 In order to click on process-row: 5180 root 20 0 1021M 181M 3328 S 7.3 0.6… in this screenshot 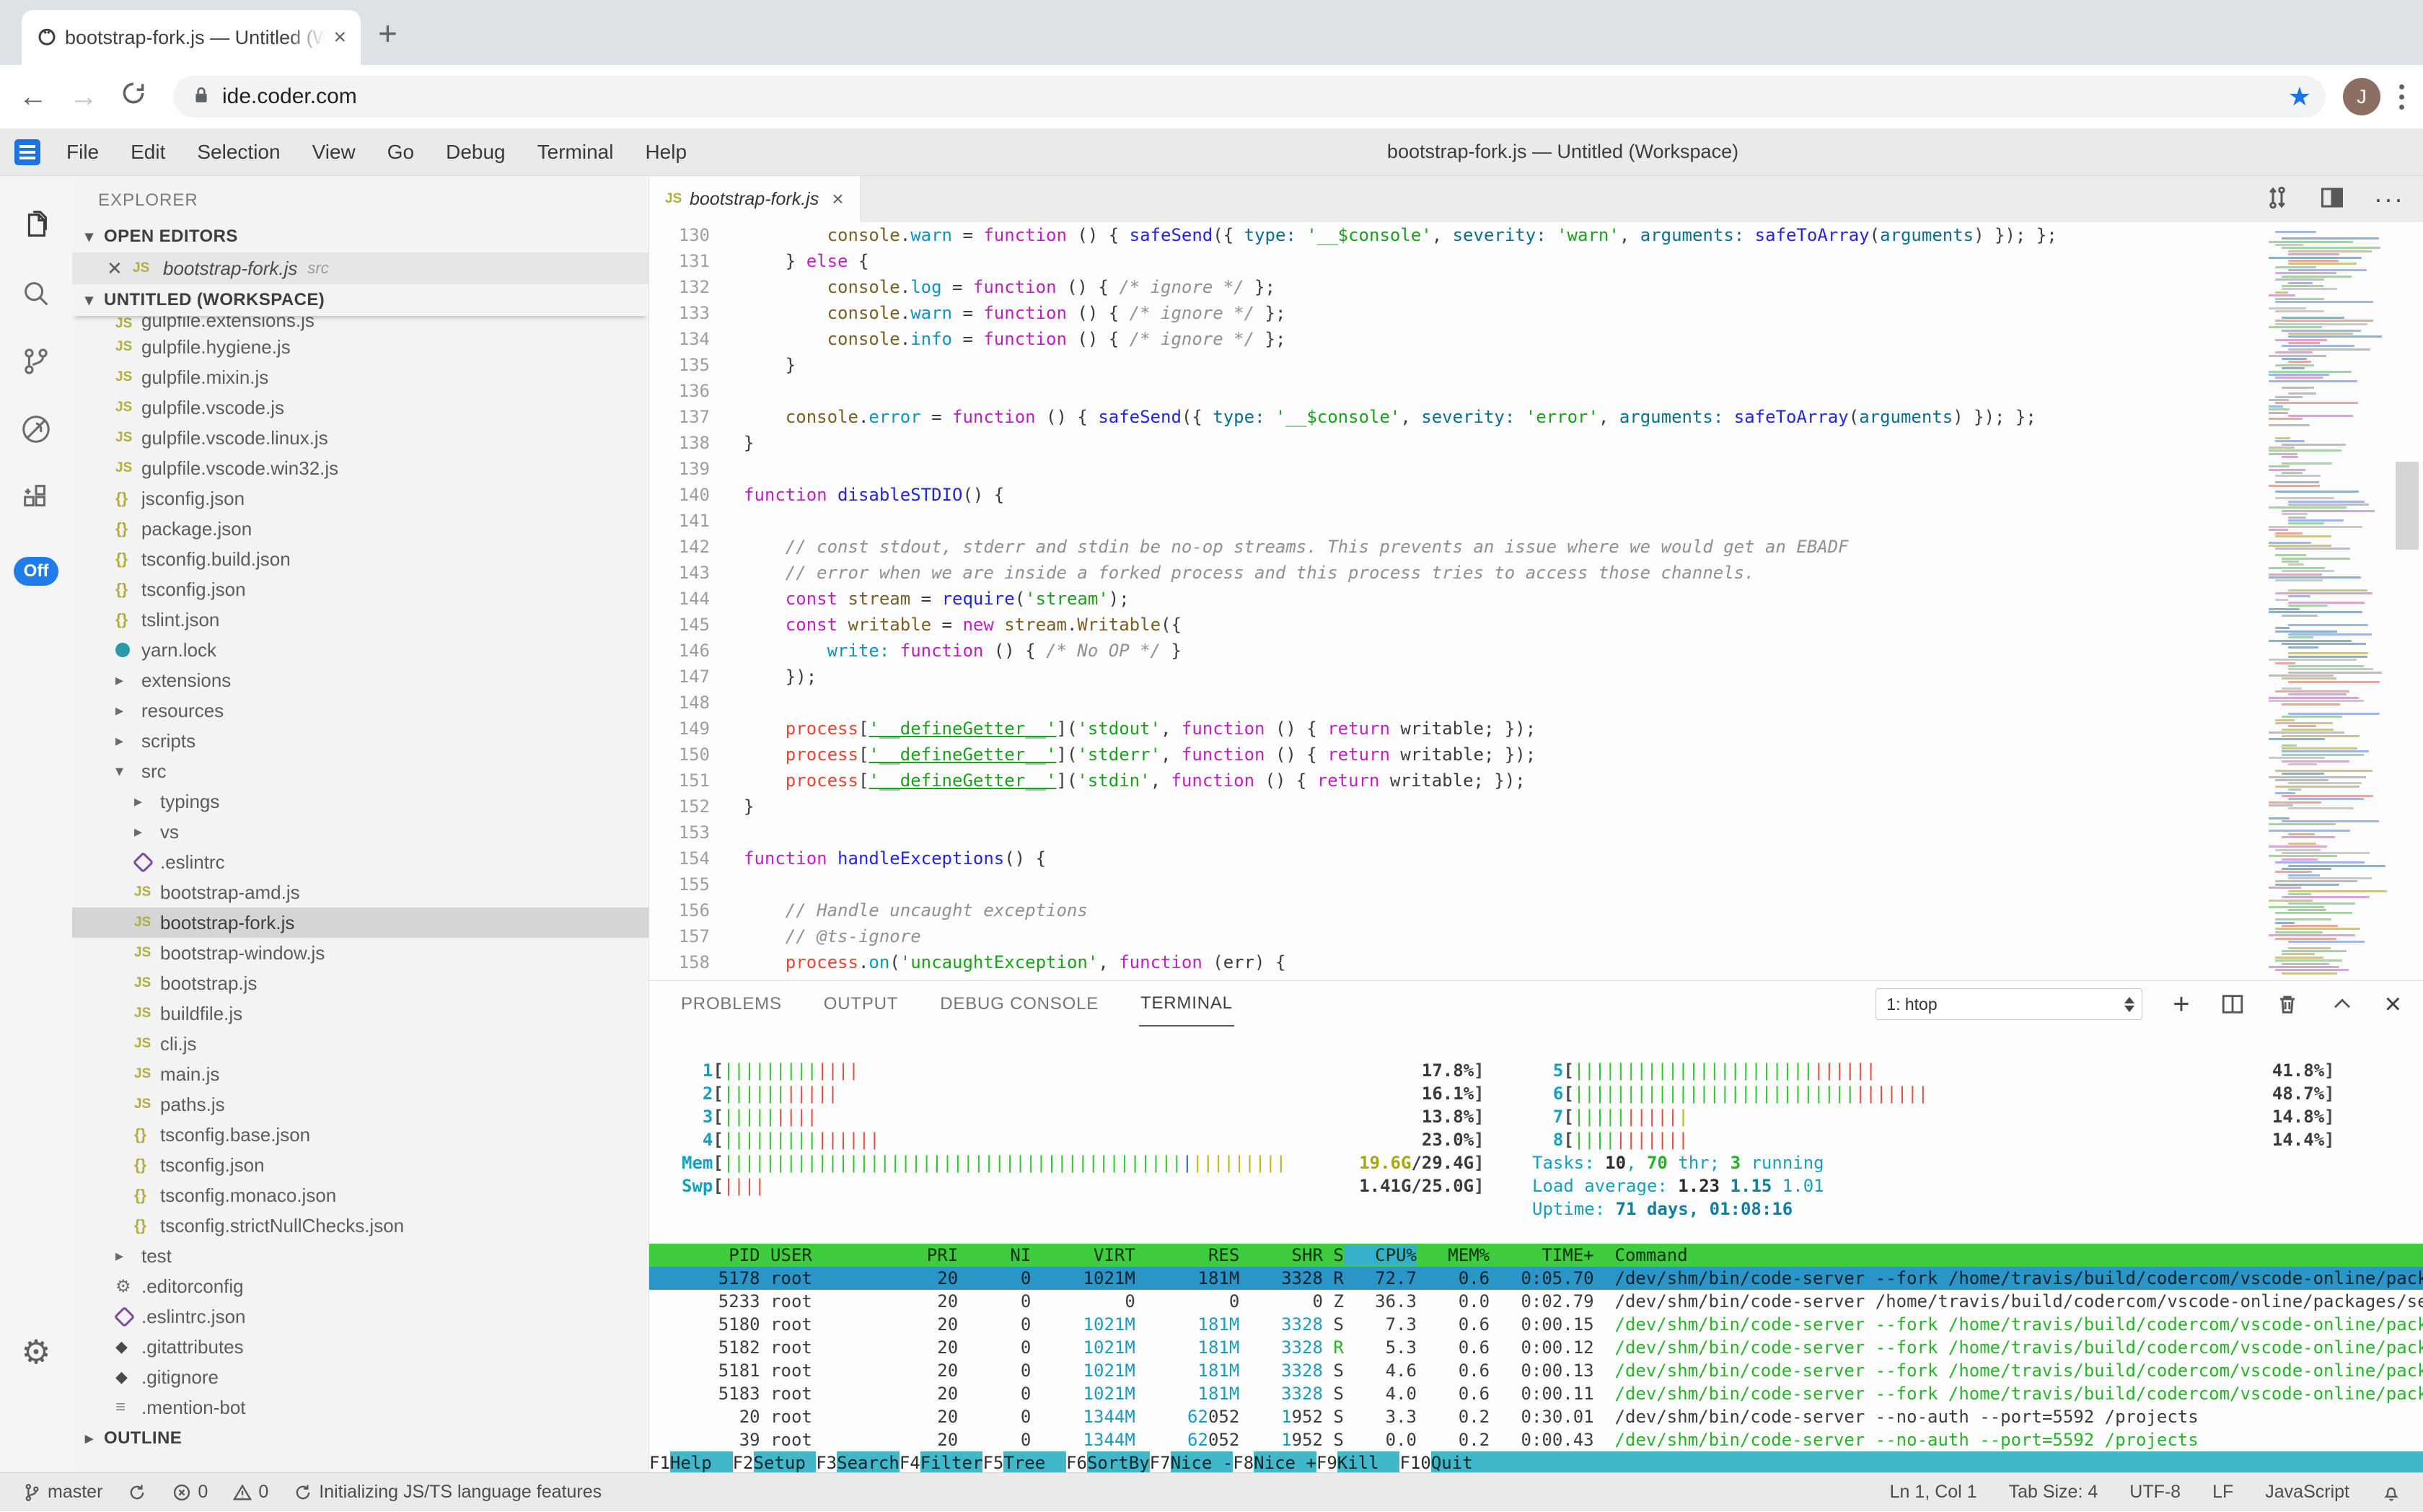, I will do `click(1550, 1324)`.